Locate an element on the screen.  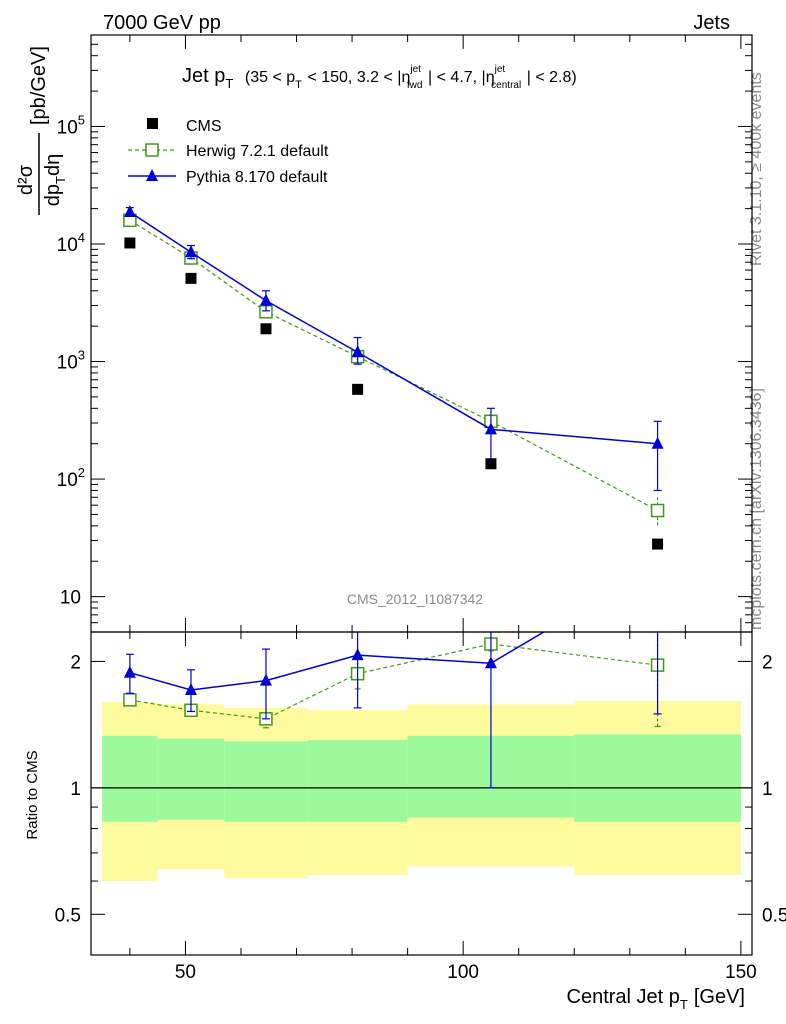
legend-pythia-marker is located at coordinates (152, 175).